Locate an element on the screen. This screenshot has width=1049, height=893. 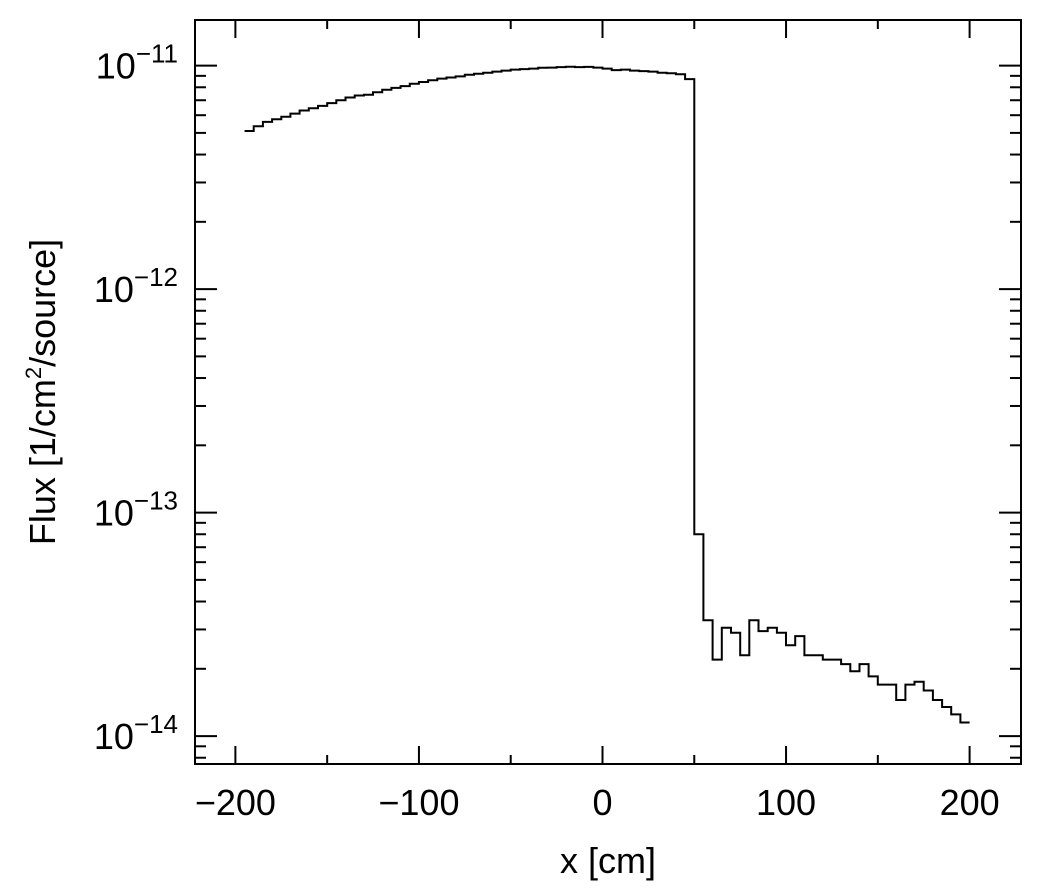
y-tick-label: 10−11 is located at coordinates (137, 63).